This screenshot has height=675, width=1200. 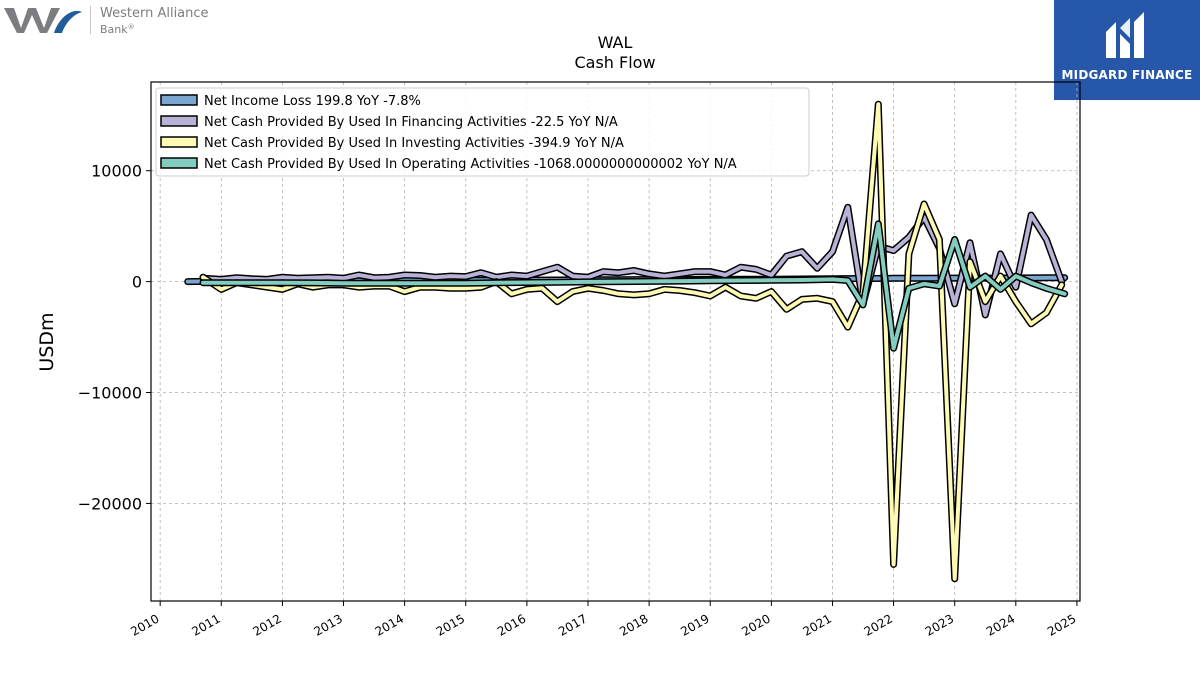 I want to click on x-tick-label: 2019, so click(x=694, y=624).